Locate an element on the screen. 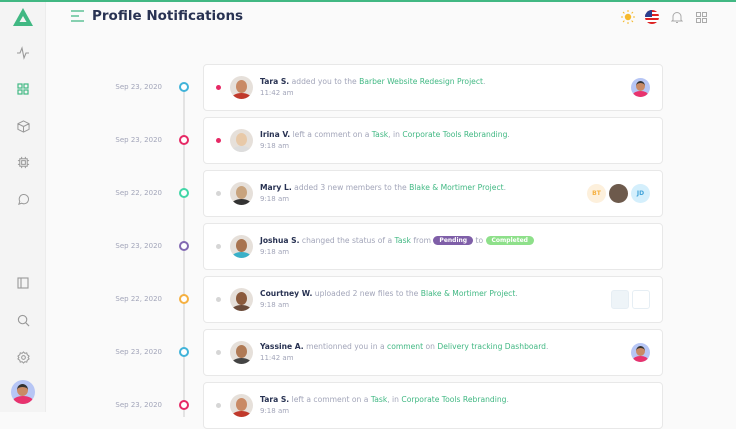 This screenshot has height=429, width=736. bell-icon is located at coordinates (677, 17).